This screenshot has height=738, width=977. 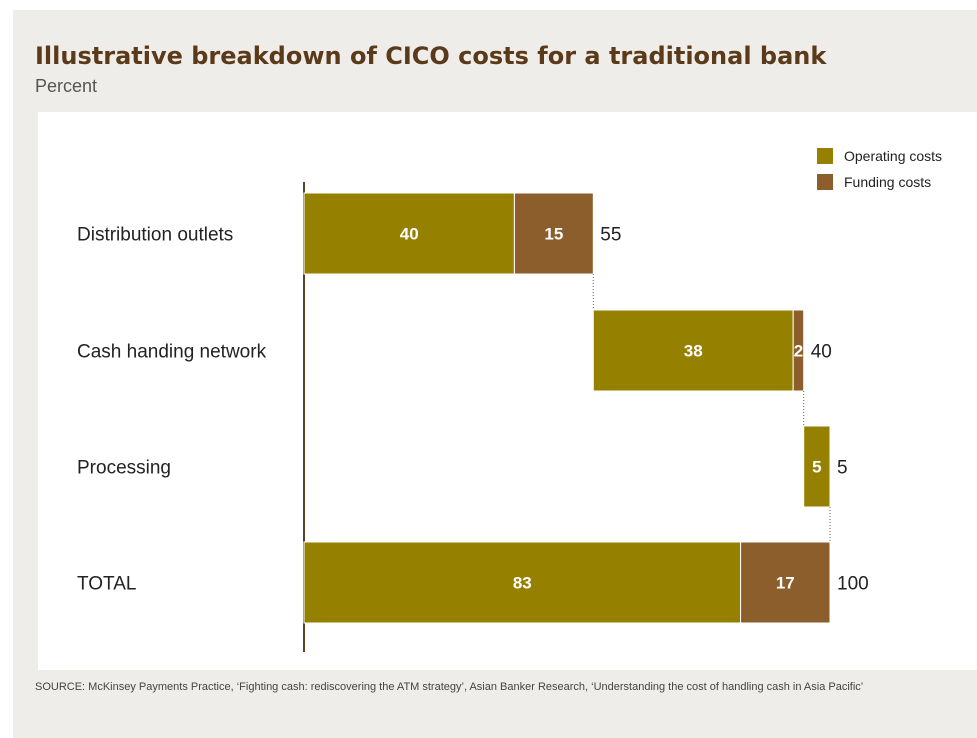 I want to click on bar-funding-costs-cash-handing-network, so click(x=798, y=350).